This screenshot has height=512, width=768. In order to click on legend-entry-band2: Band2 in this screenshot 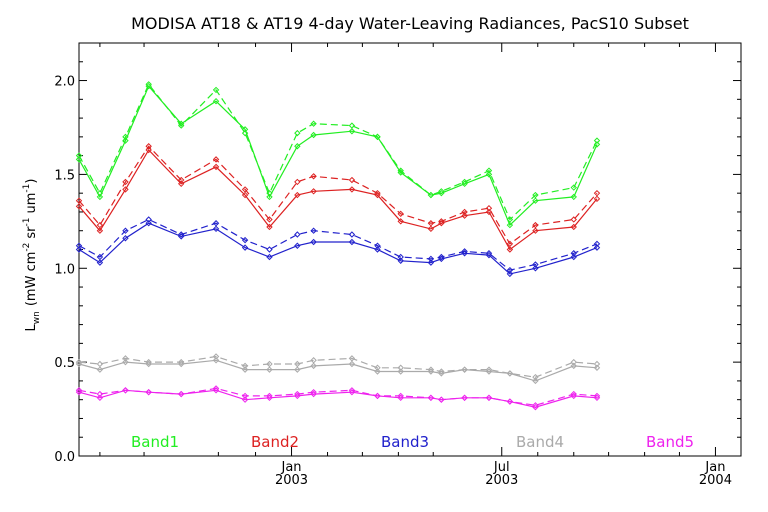, I will do `click(275, 442)`.